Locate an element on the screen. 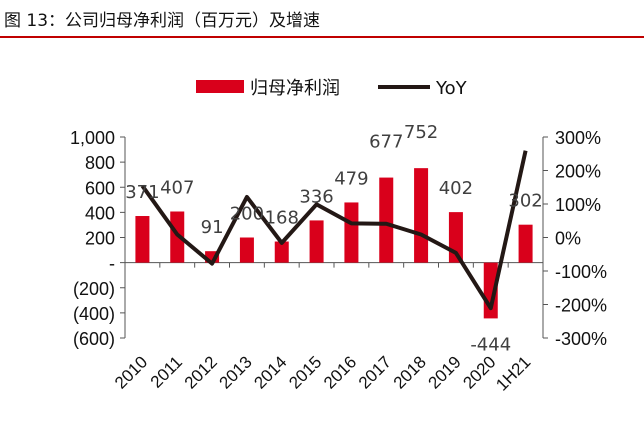 The width and height of the screenshot is (644, 444). left-tick-label: - is located at coordinates (112, 264).